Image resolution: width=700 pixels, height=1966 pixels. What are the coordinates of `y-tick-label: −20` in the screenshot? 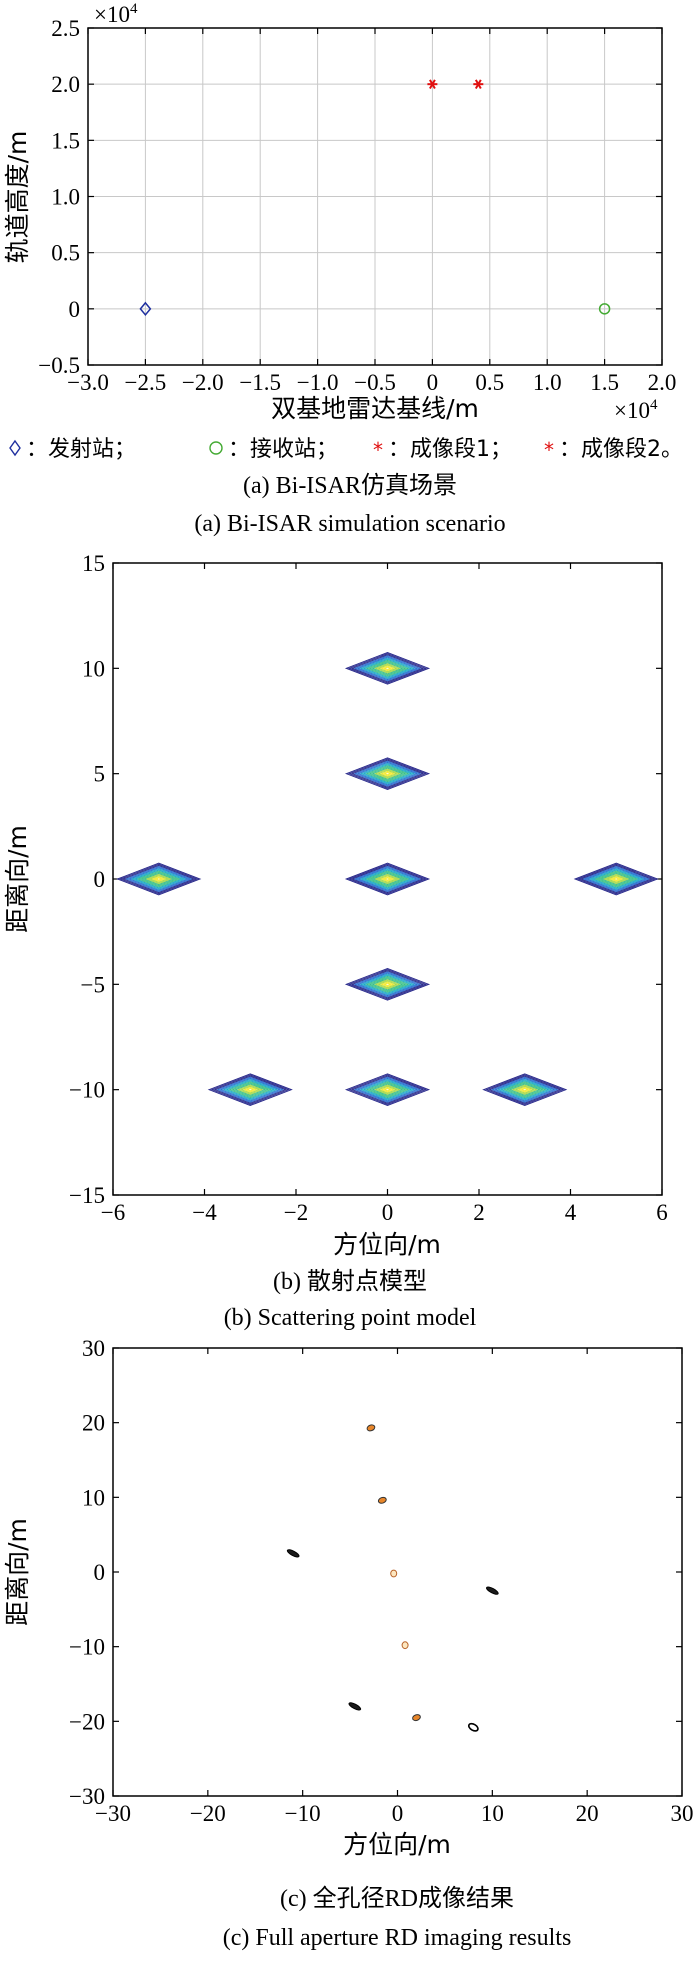 It's located at (87, 1721).